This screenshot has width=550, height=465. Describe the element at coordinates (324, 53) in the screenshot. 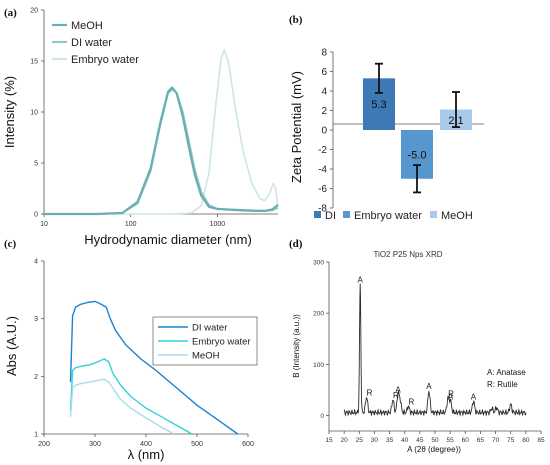

I see `panel-b-ytick-label: 8` at that location.